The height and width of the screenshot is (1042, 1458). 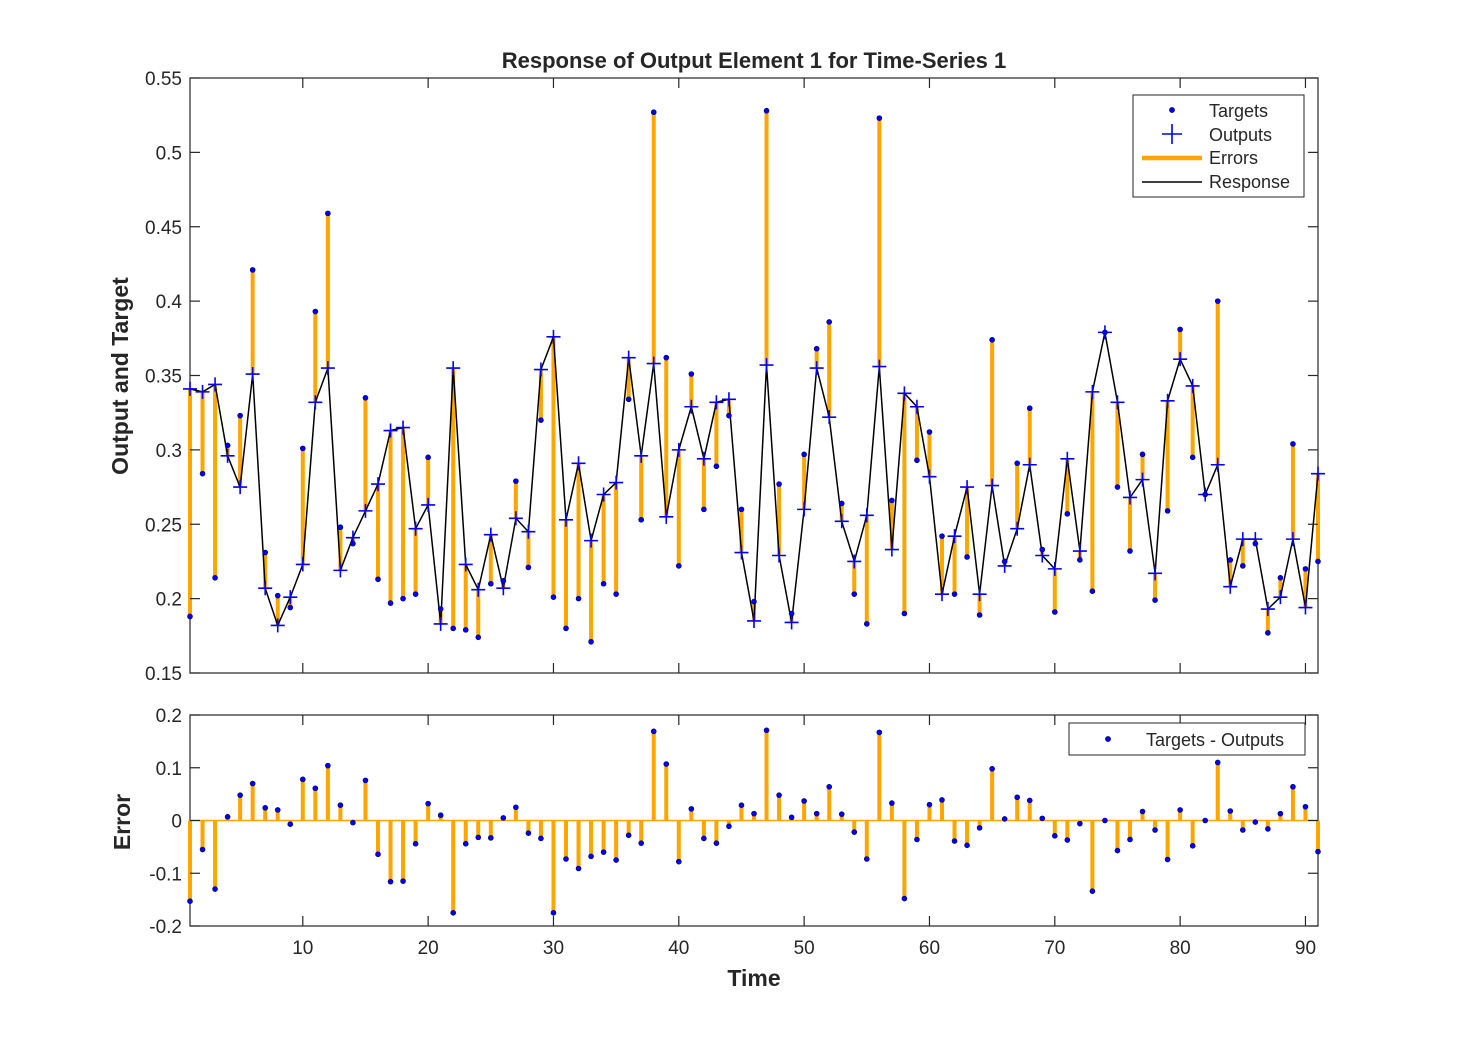 What do you see at coordinates (165, 927) in the screenshot?
I see `y-tick-label: -0.2` at bounding box center [165, 927].